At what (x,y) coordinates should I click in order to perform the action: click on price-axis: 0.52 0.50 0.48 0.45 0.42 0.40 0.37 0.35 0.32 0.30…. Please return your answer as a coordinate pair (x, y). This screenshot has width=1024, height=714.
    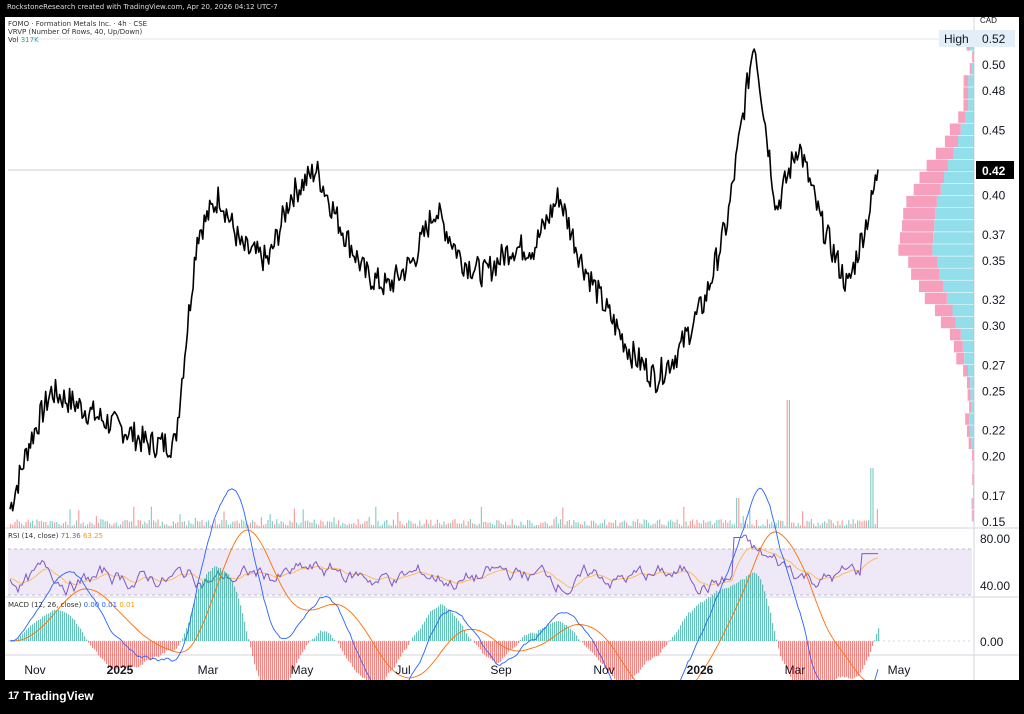
    Looking at the image, I should click on (994, 280).